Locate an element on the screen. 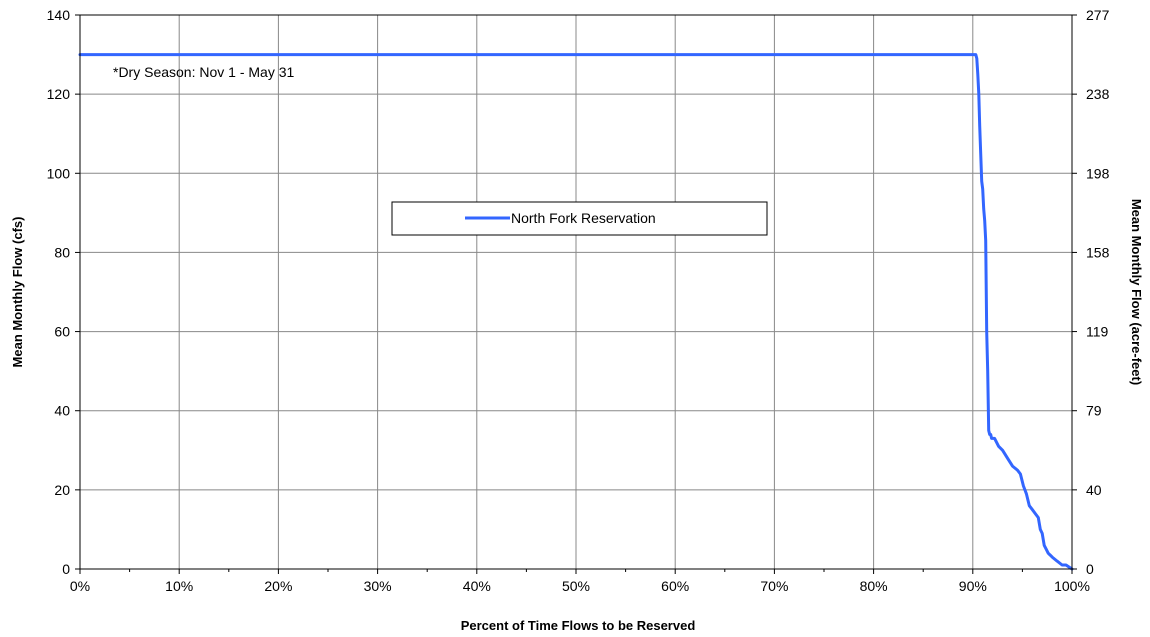  y-right-tick-label: 277 is located at coordinates (1098, 15).